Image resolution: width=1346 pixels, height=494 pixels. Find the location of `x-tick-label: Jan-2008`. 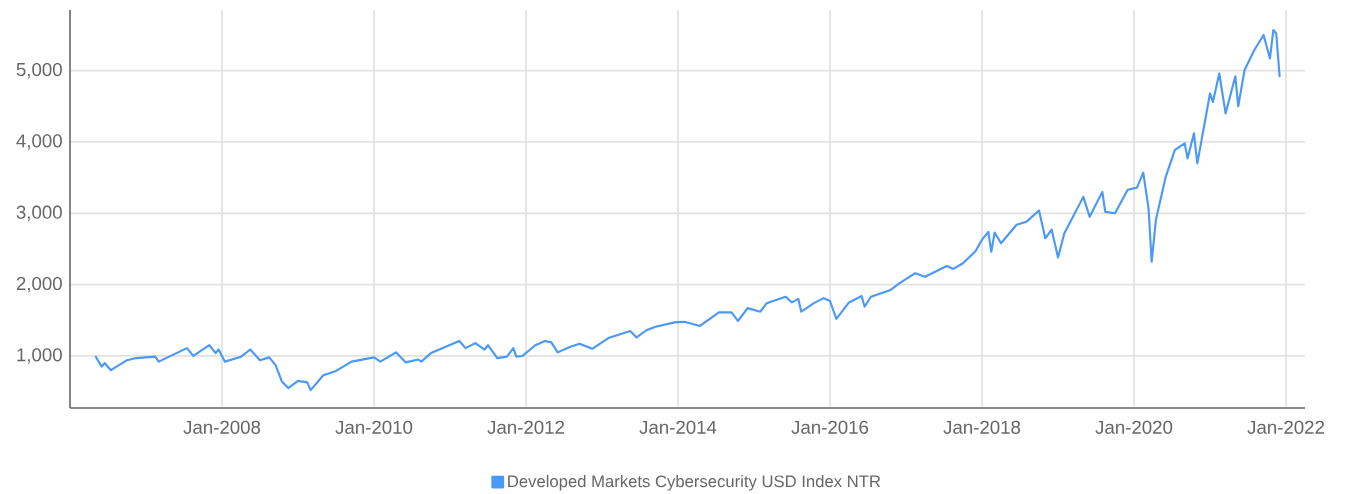

x-tick-label: Jan-2008 is located at coordinates (222, 427).